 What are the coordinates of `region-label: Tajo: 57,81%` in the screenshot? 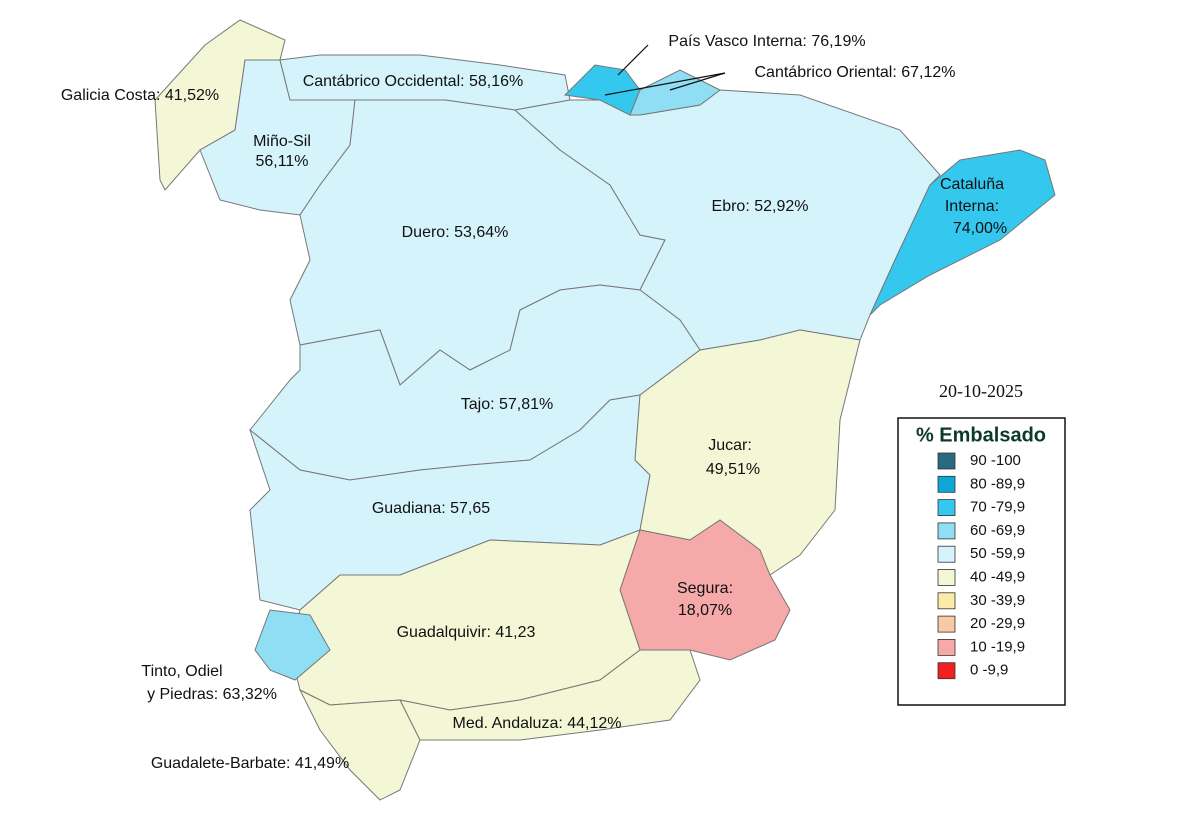 It's located at (507, 404).